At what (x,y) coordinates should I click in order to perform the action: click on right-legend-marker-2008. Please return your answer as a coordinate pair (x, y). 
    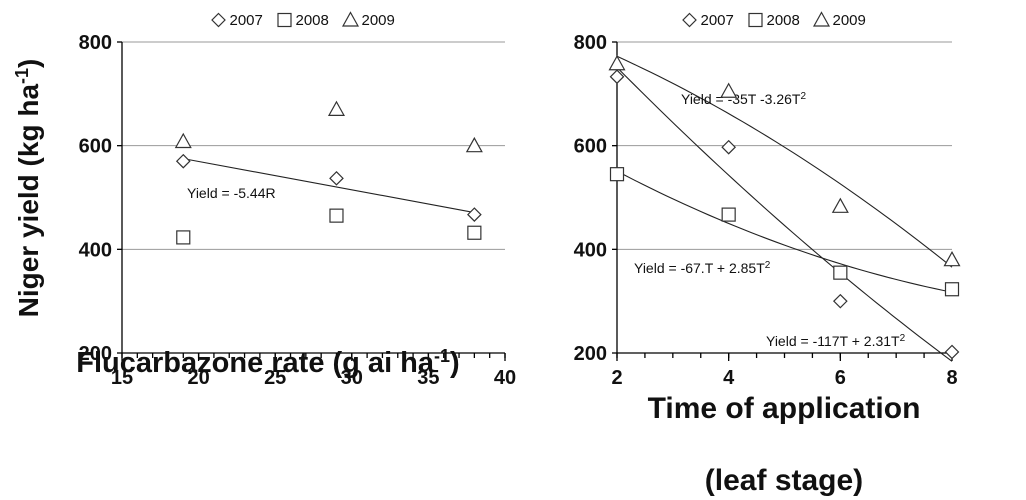
    Looking at the image, I should click on (755, 20).